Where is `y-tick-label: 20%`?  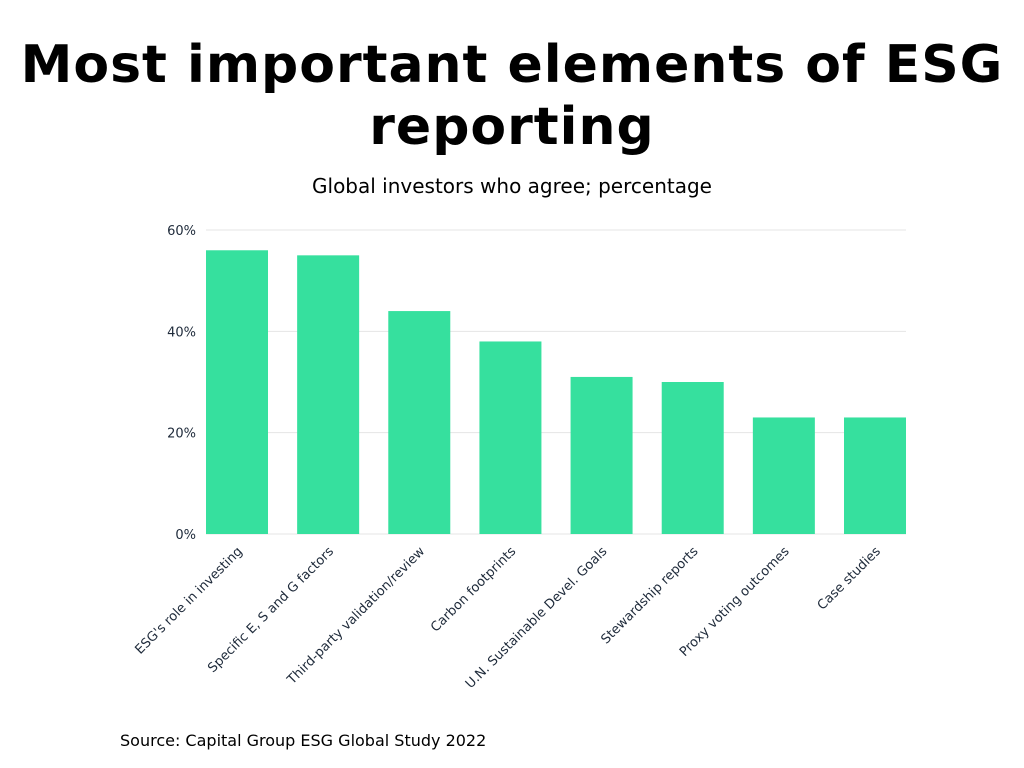 y-tick-label: 20% is located at coordinates (181, 434).